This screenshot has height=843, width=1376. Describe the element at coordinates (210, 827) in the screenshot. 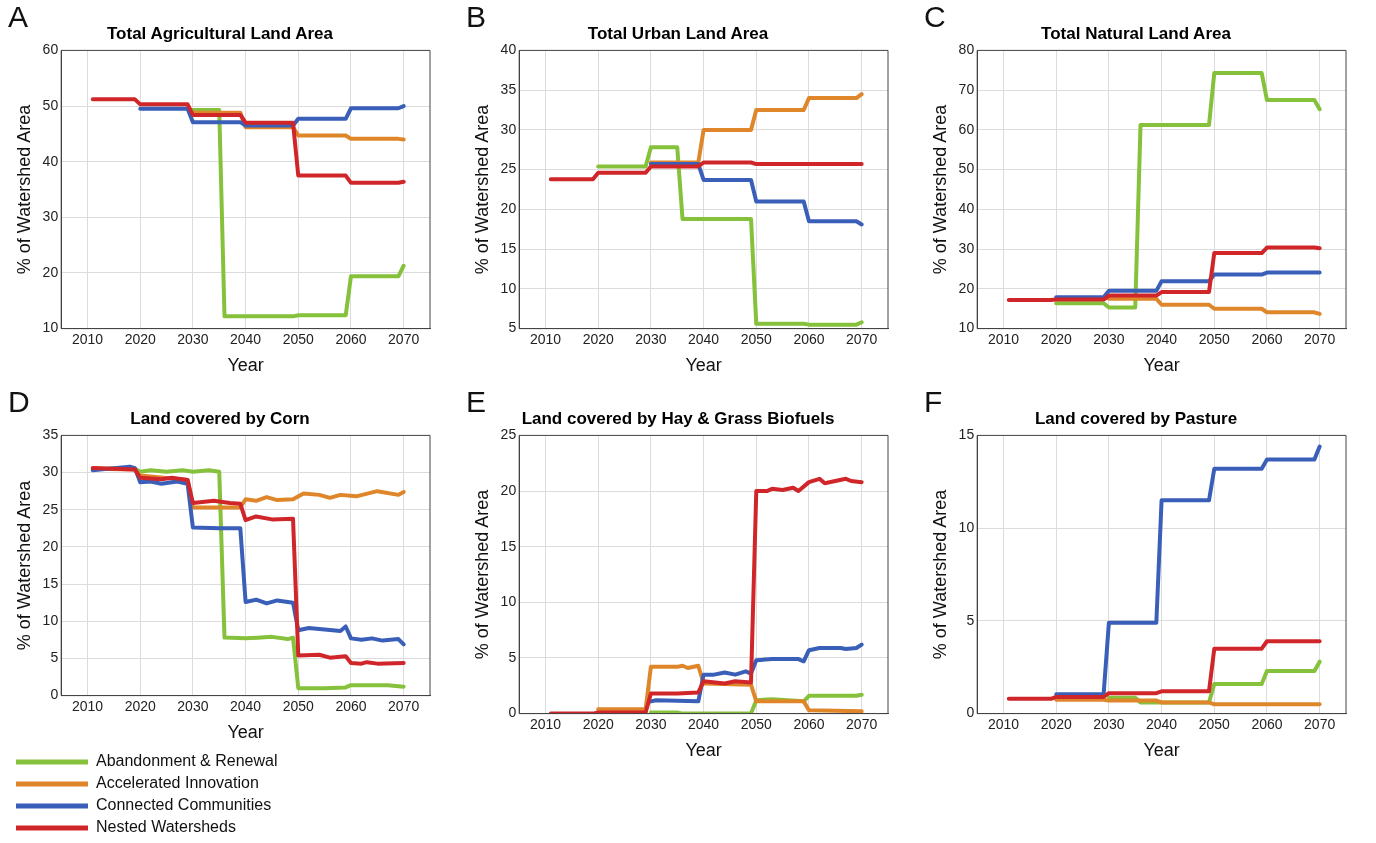

I see `legend-label: Nested Watersheds` at that location.